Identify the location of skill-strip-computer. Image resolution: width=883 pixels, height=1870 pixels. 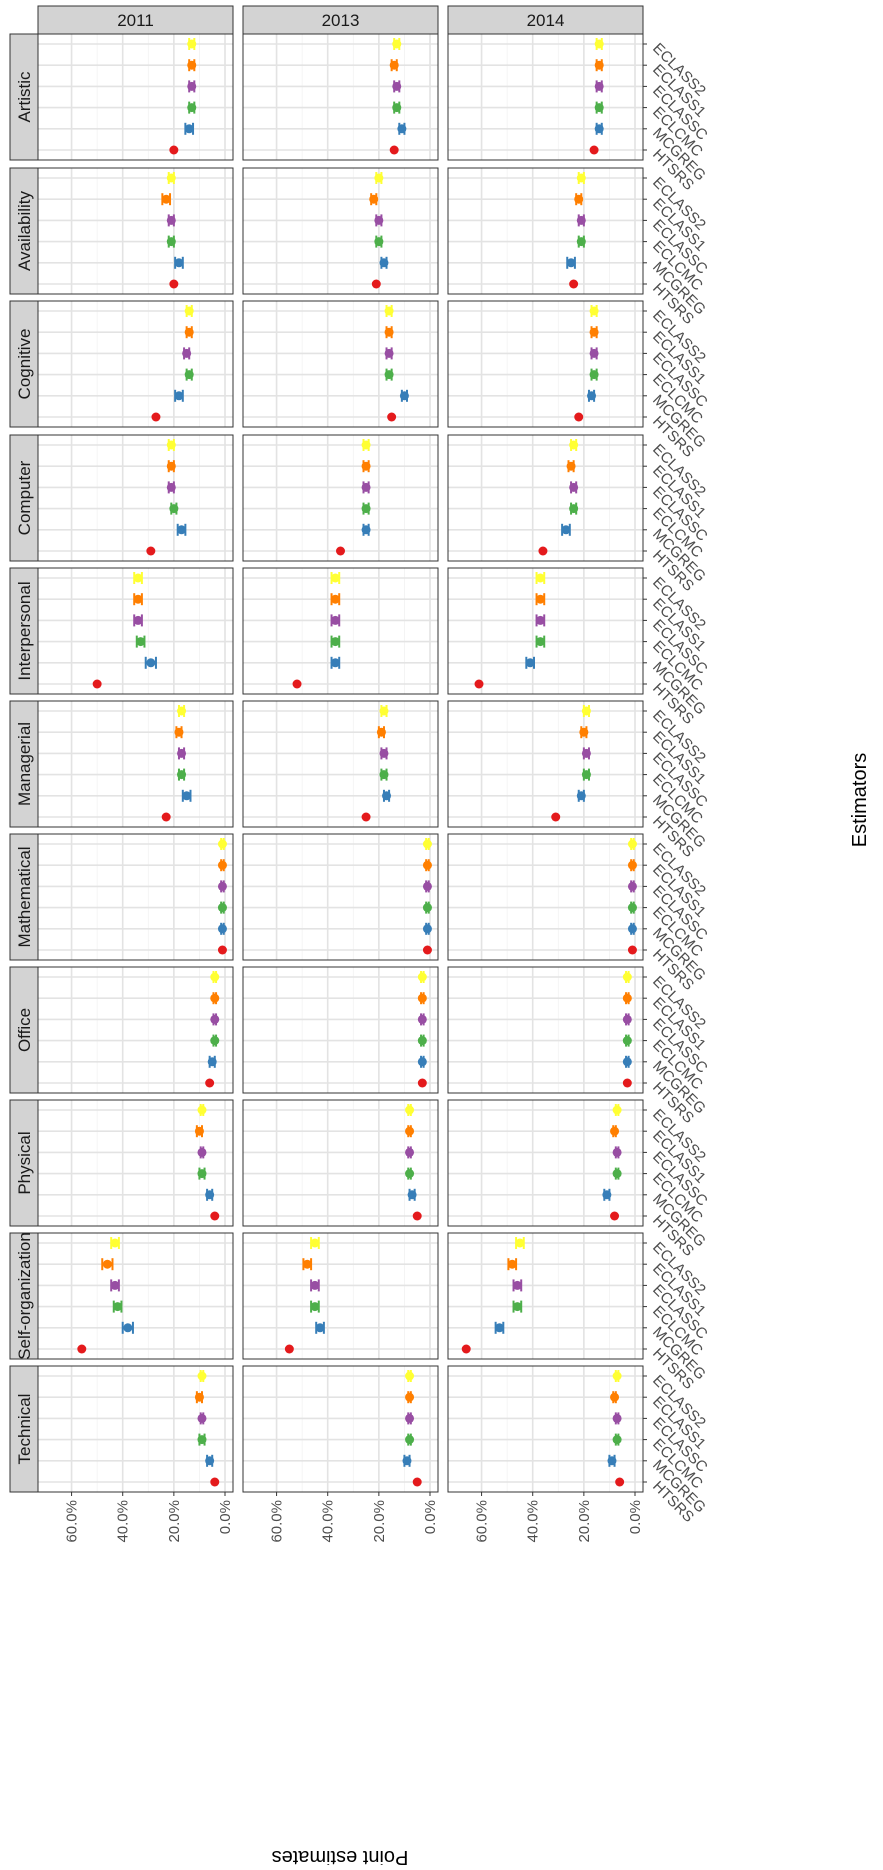
(24, 498).